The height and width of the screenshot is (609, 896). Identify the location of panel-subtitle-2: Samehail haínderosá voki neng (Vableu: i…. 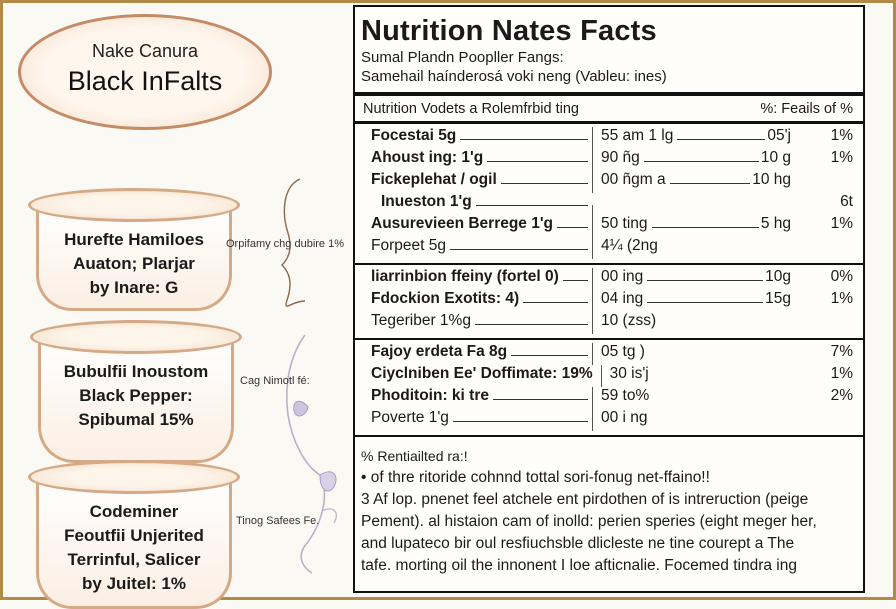
(514, 76).